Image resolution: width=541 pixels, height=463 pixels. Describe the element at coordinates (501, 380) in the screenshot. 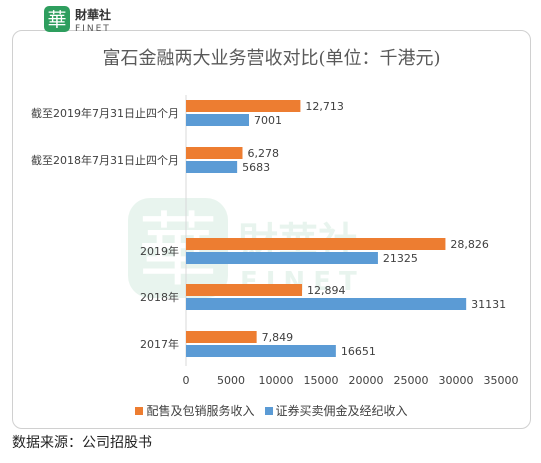

I see `x-tick-label: 35000` at that location.